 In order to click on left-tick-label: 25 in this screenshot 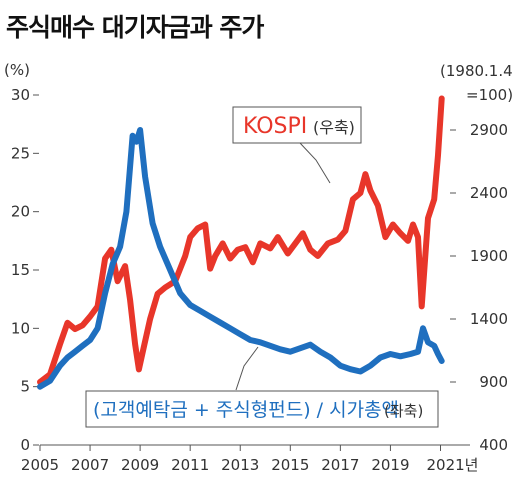, I will do `click(20, 153)`.